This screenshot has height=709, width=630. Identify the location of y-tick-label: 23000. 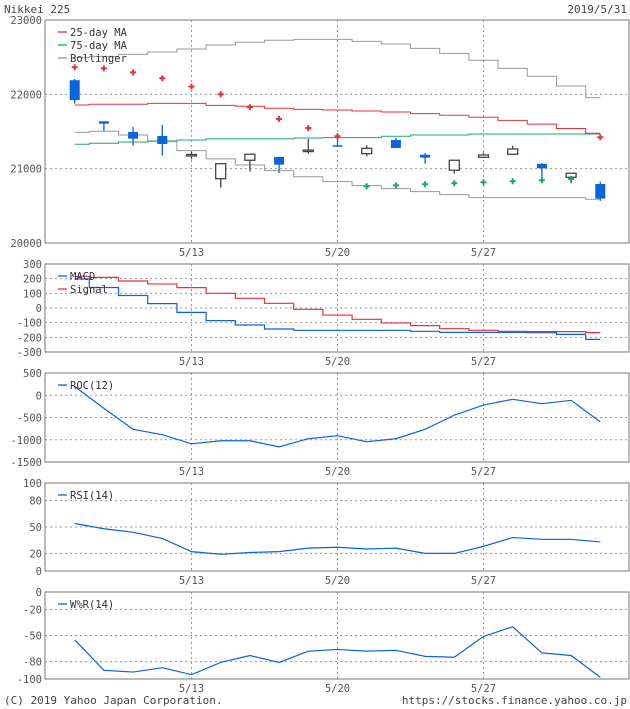
(26, 21).